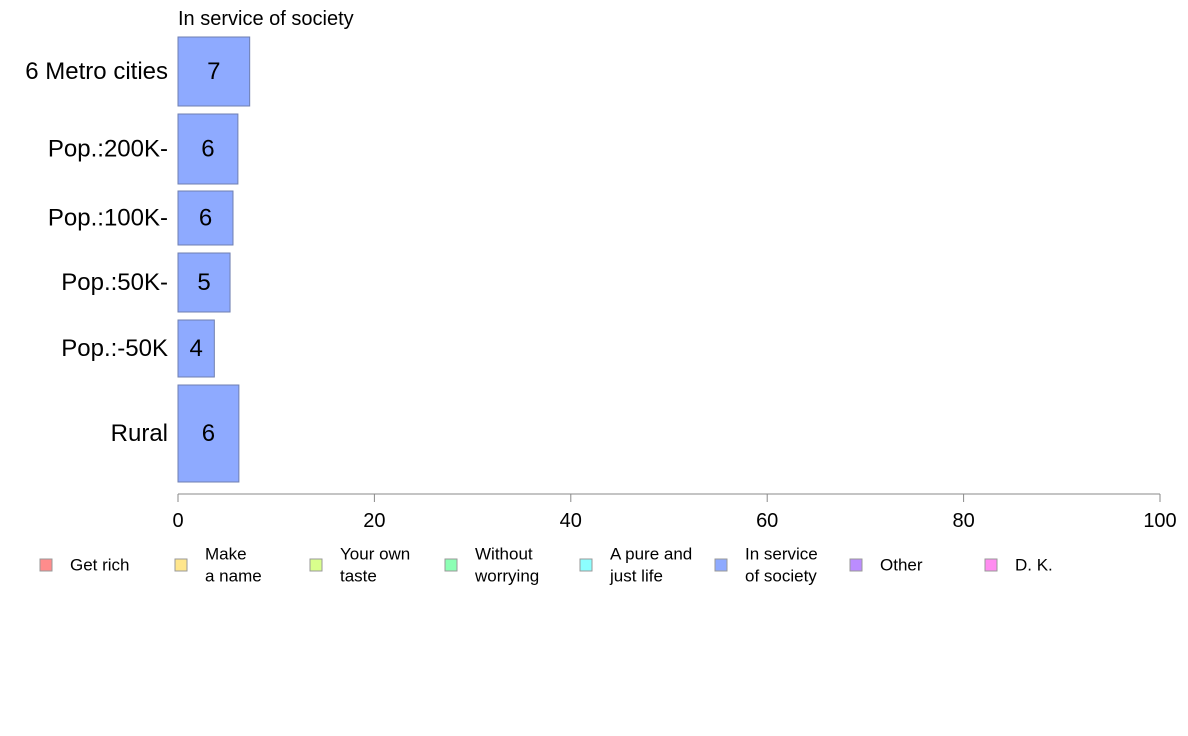 This screenshot has width=1188, height=736. What do you see at coordinates (1034, 565) in the screenshot?
I see `legend-label: D. K.` at bounding box center [1034, 565].